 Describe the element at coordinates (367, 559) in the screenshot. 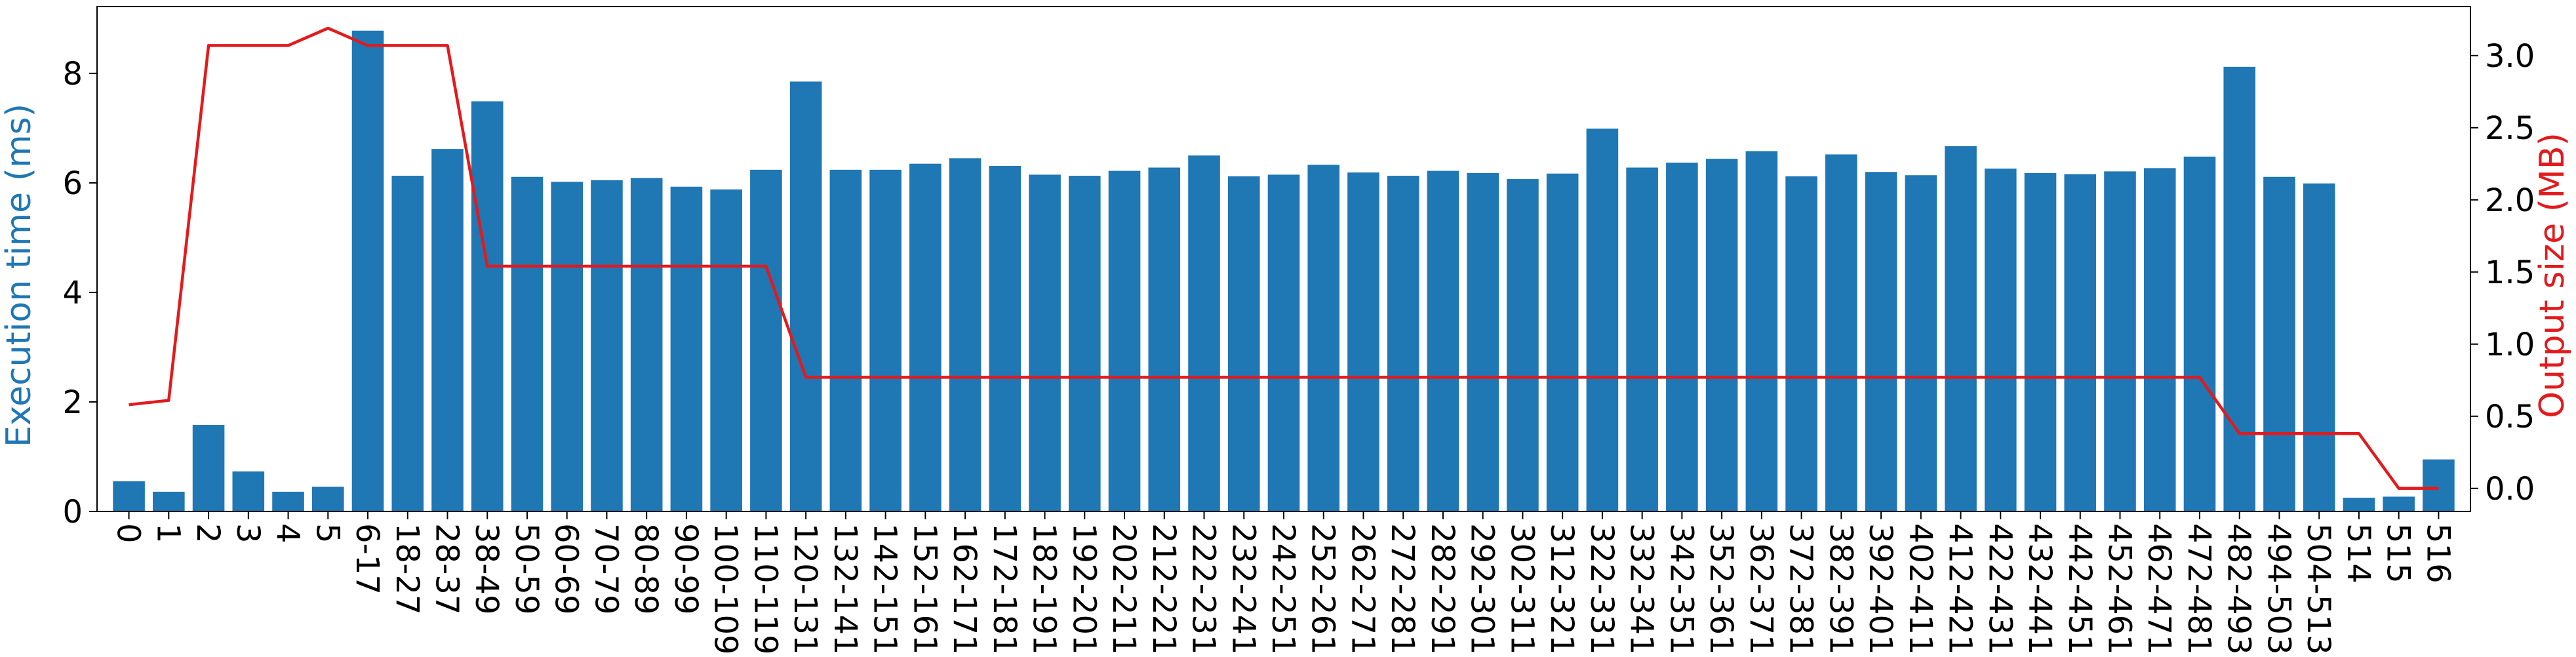

I see `x-tick-label: 6-17` at that location.